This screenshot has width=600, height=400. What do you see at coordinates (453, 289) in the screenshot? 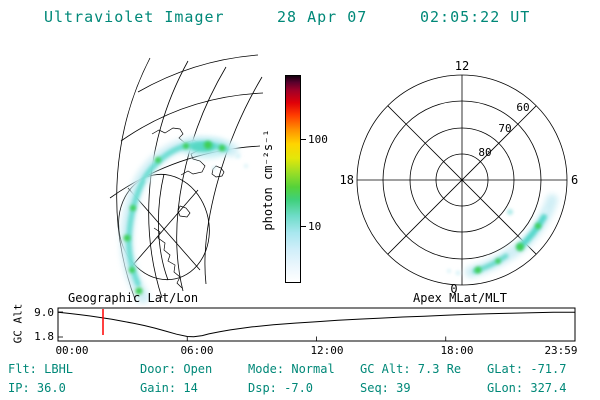
I see `mlt-label-0: 0` at bounding box center [453, 289].